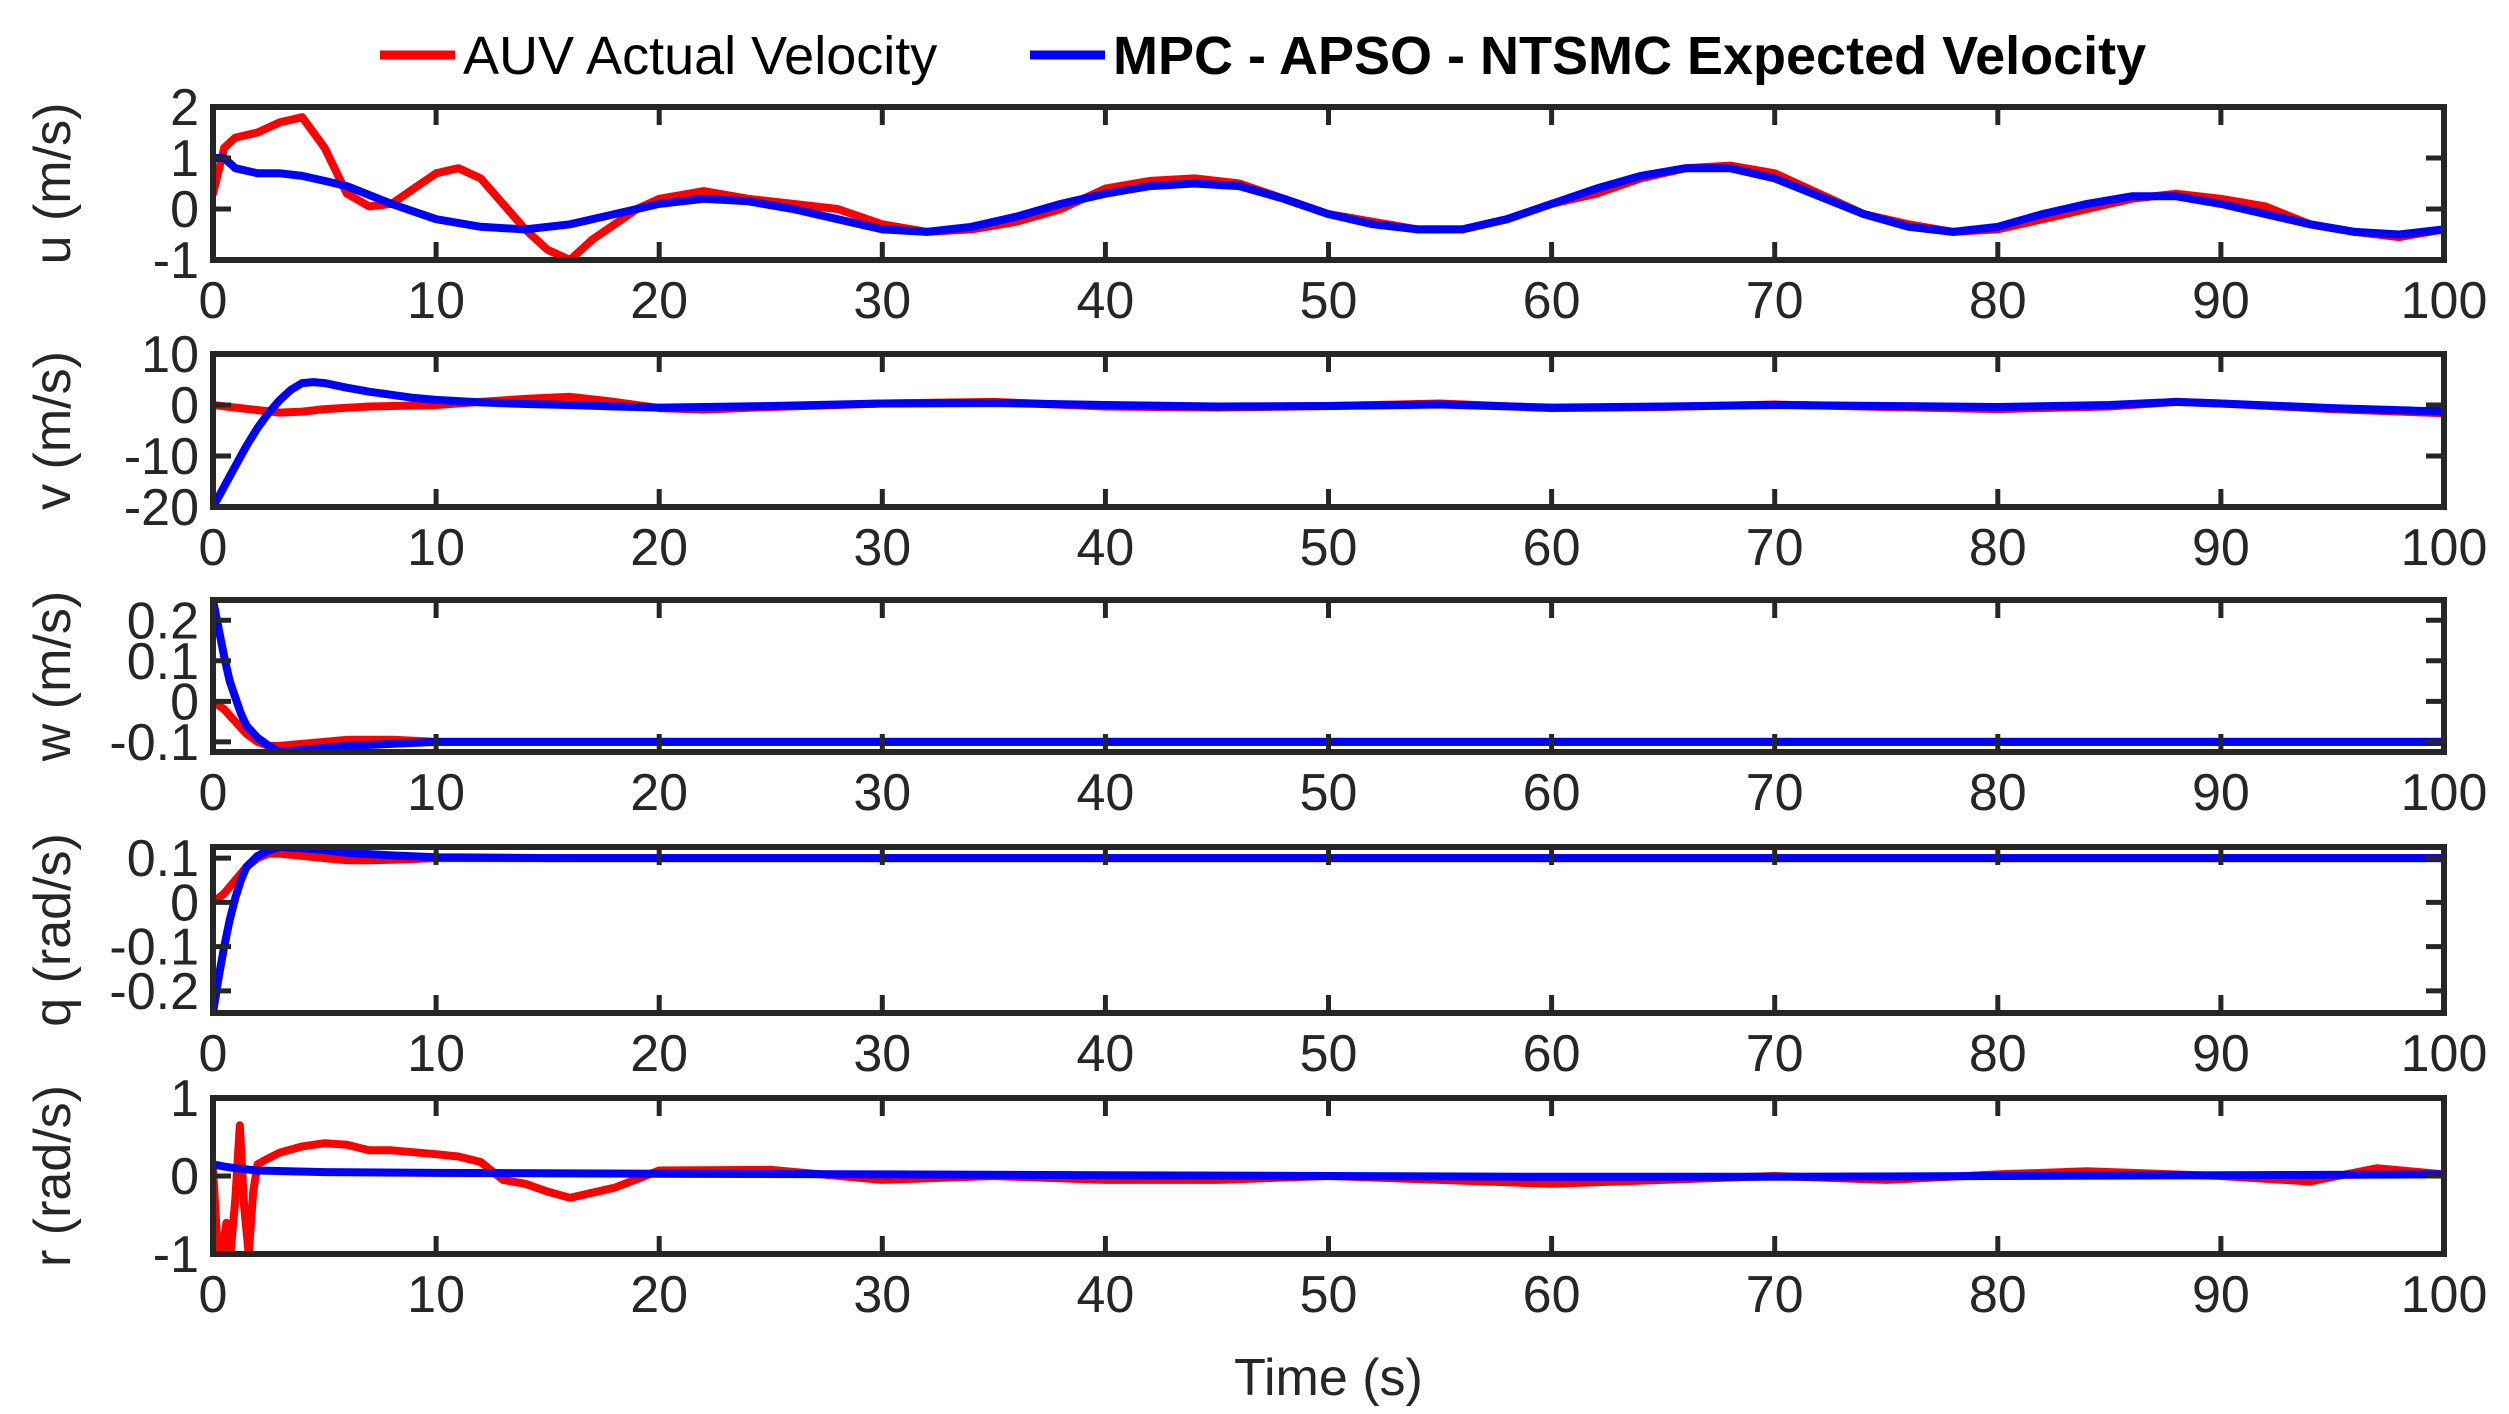  Describe the element at coordinates (1629, 56) in the screenshot. I see `legend-label-expected: MPC - APSO - NTSMC Expected Velocity` at that location.